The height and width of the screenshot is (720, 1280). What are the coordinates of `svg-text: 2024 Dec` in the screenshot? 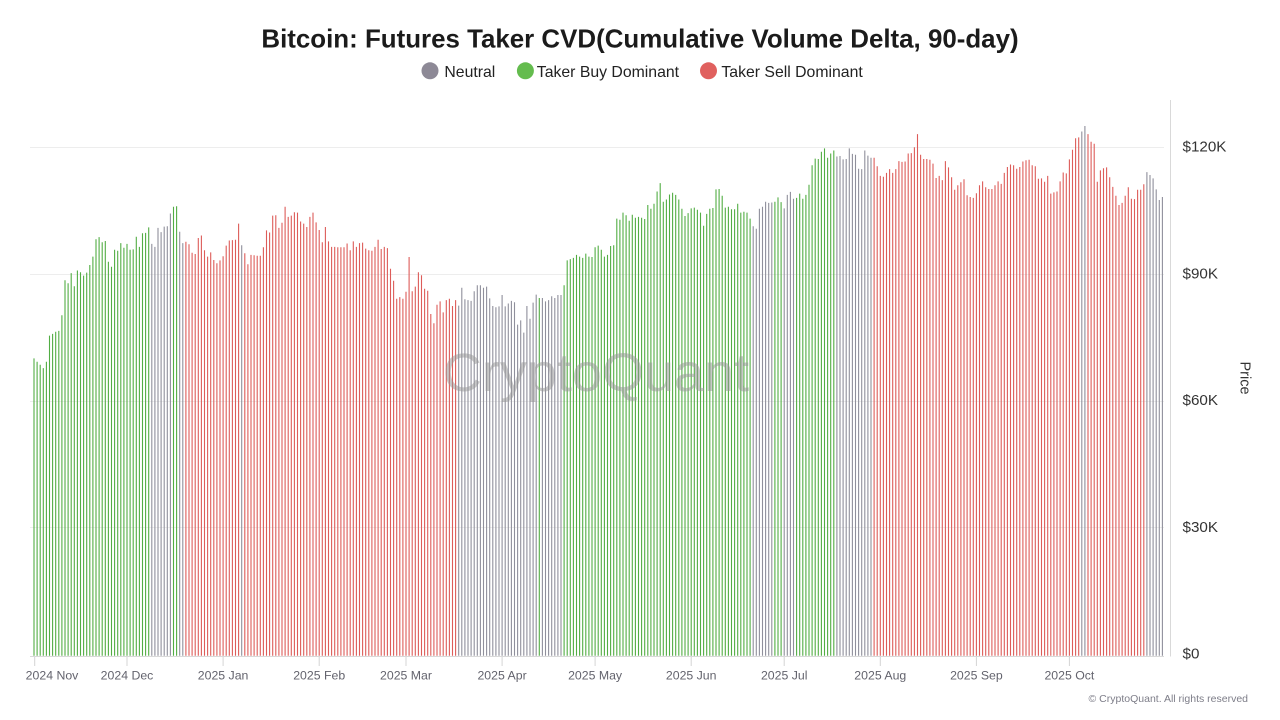 It's located at (127, 676).